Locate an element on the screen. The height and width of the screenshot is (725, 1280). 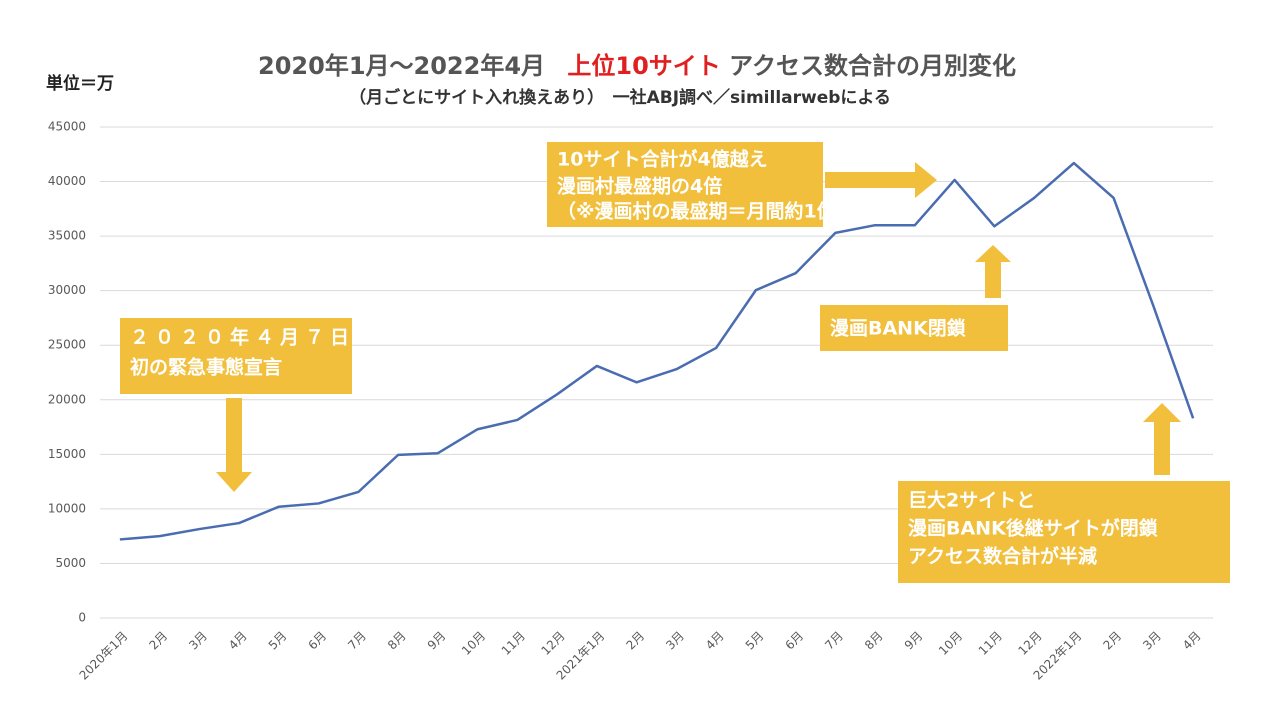
annotation-text: 漫画村最盛期の4倍 is located at coordinates (639, 186).